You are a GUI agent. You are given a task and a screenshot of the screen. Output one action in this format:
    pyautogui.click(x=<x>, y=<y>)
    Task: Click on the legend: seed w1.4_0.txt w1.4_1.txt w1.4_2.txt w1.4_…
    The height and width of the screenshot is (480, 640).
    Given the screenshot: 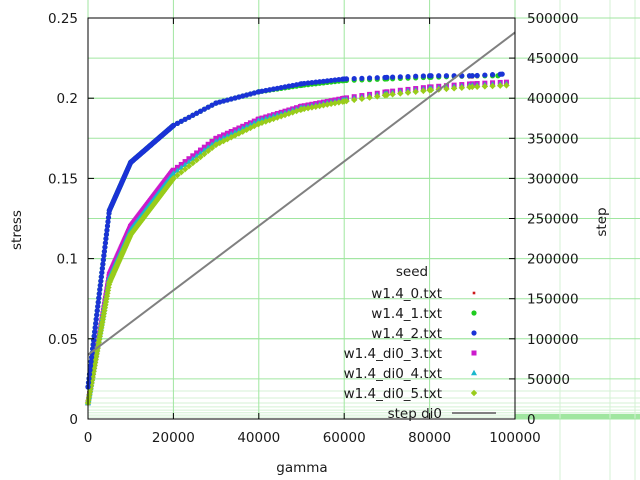 What is the action you would take?
    pyautogui.click(x=420, y=343)
    